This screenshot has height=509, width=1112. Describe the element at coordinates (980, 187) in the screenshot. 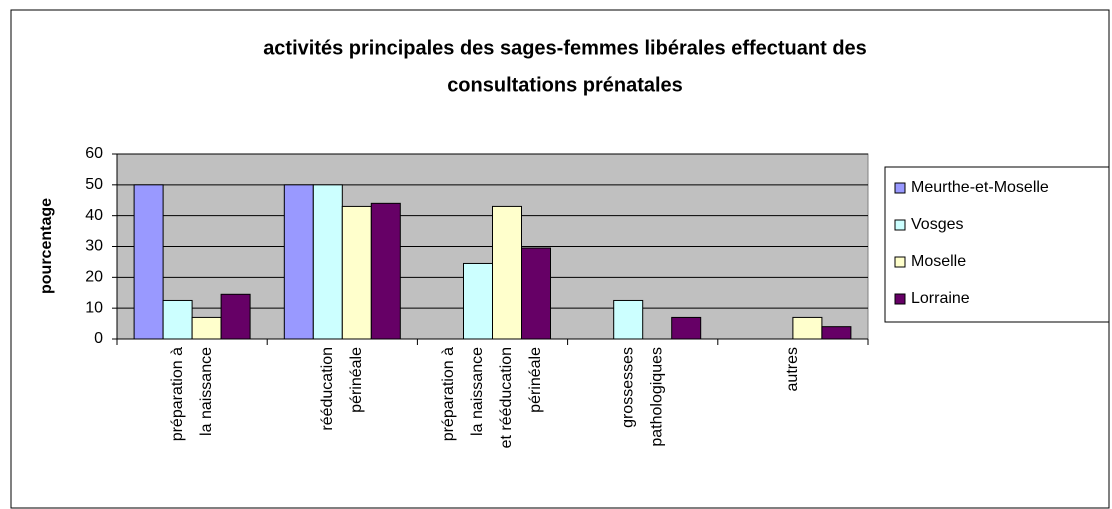

I see `legend-label: Meurthe-et-Moselle` at that location.